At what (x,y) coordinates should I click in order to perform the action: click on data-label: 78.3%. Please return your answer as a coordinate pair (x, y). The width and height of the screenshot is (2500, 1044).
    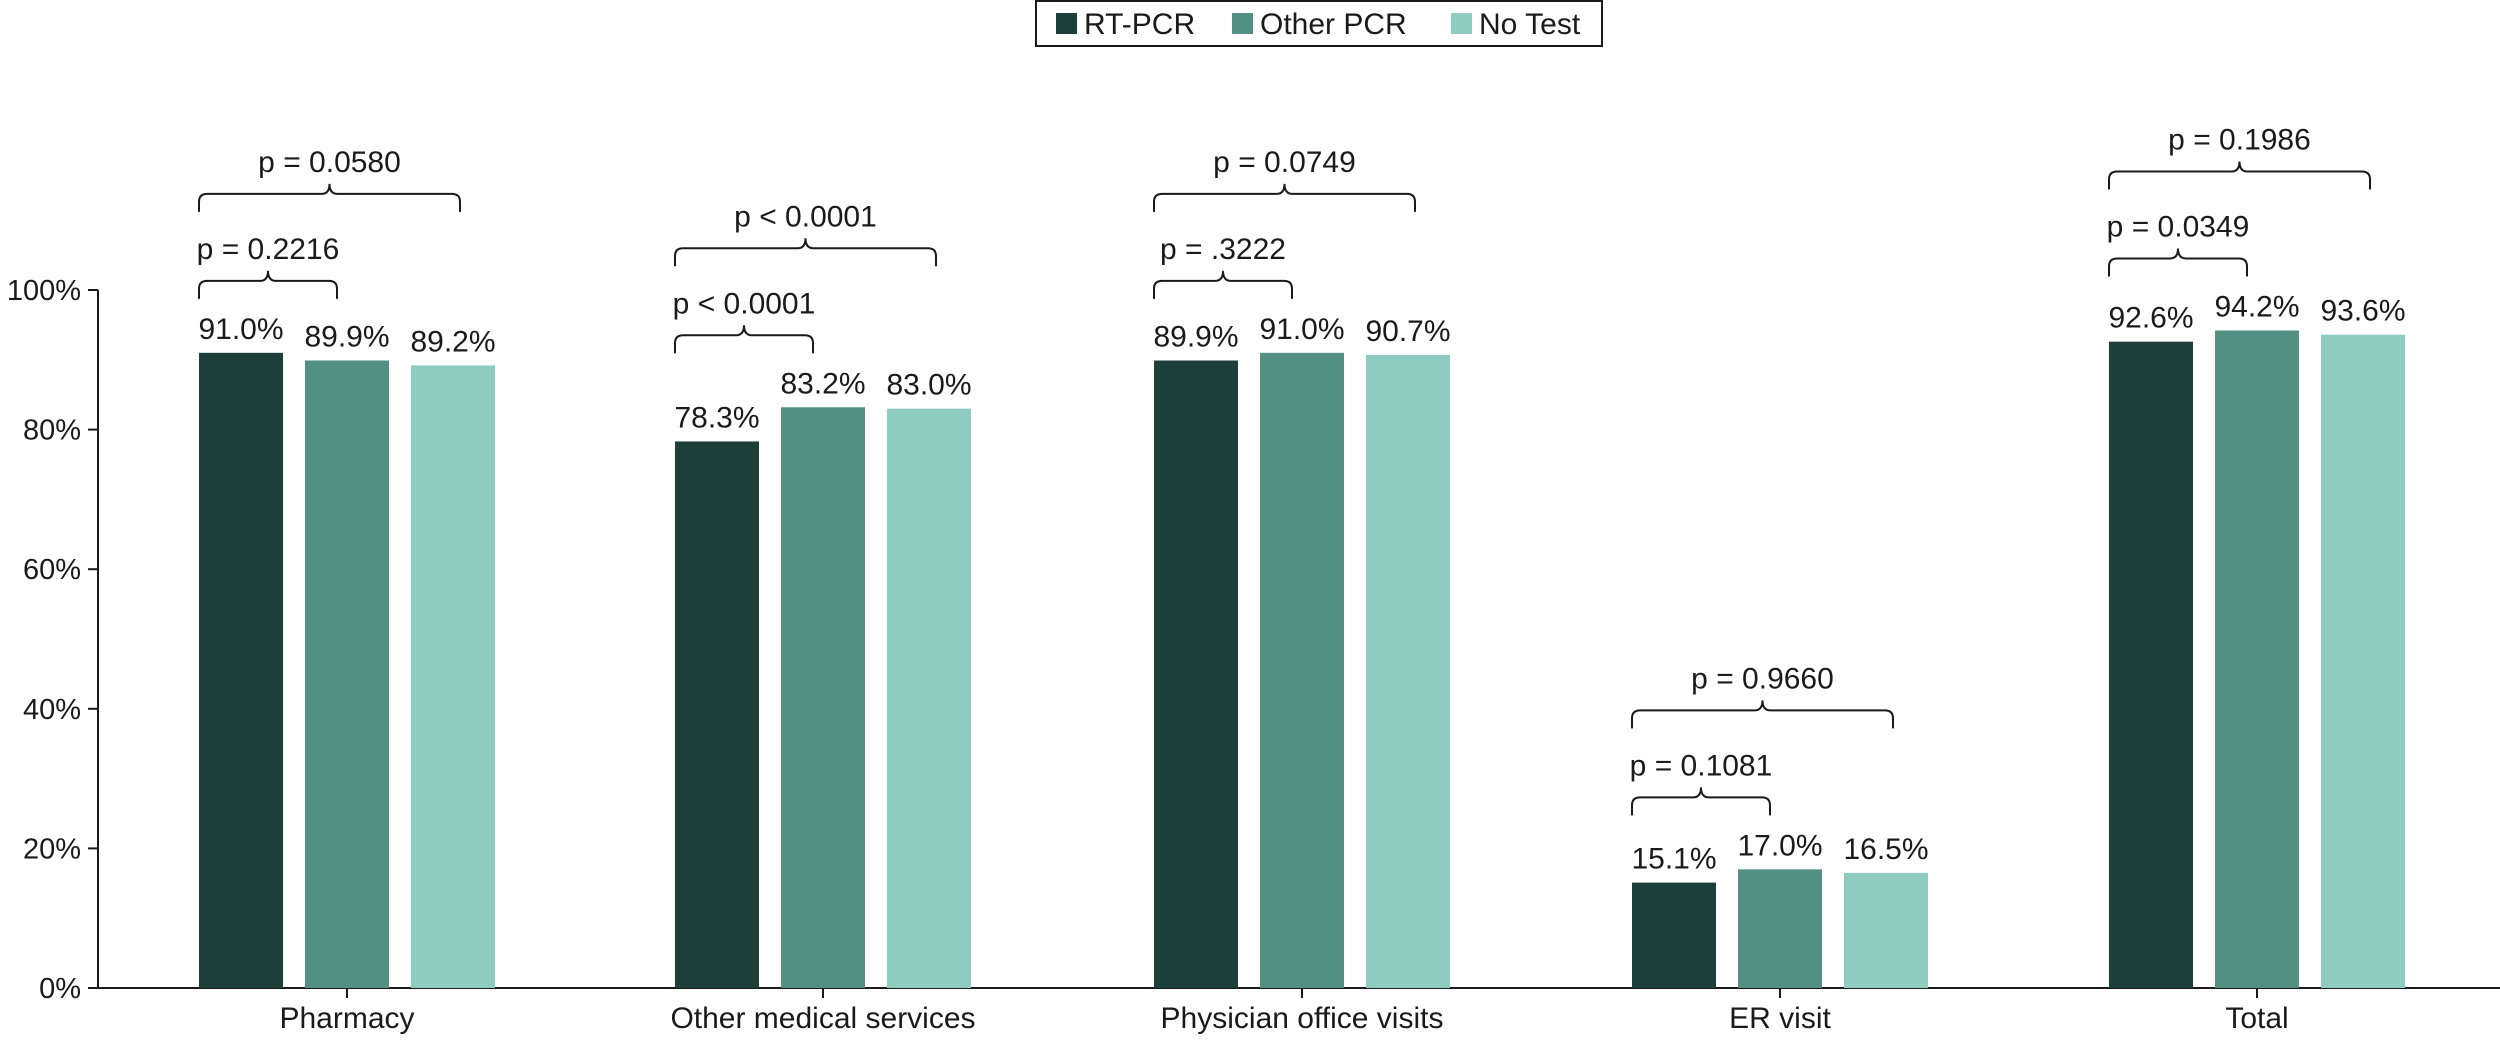
    Looking at the image, I should click on (716, 417).